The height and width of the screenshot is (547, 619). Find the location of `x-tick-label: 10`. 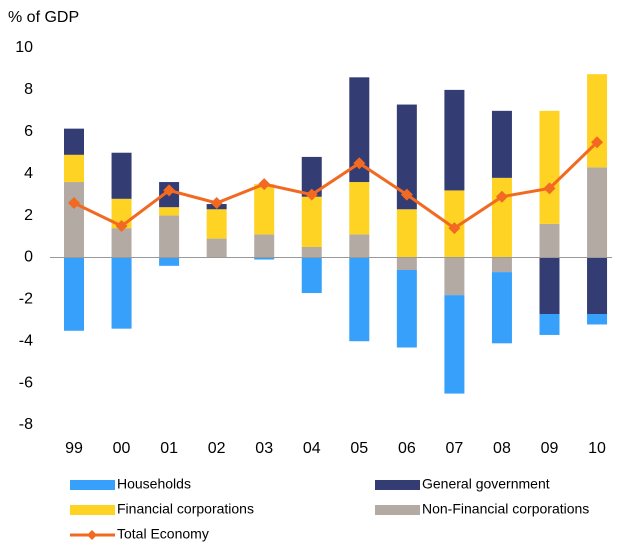

x-tick-label: 10 is located at coordinates (597, 448).